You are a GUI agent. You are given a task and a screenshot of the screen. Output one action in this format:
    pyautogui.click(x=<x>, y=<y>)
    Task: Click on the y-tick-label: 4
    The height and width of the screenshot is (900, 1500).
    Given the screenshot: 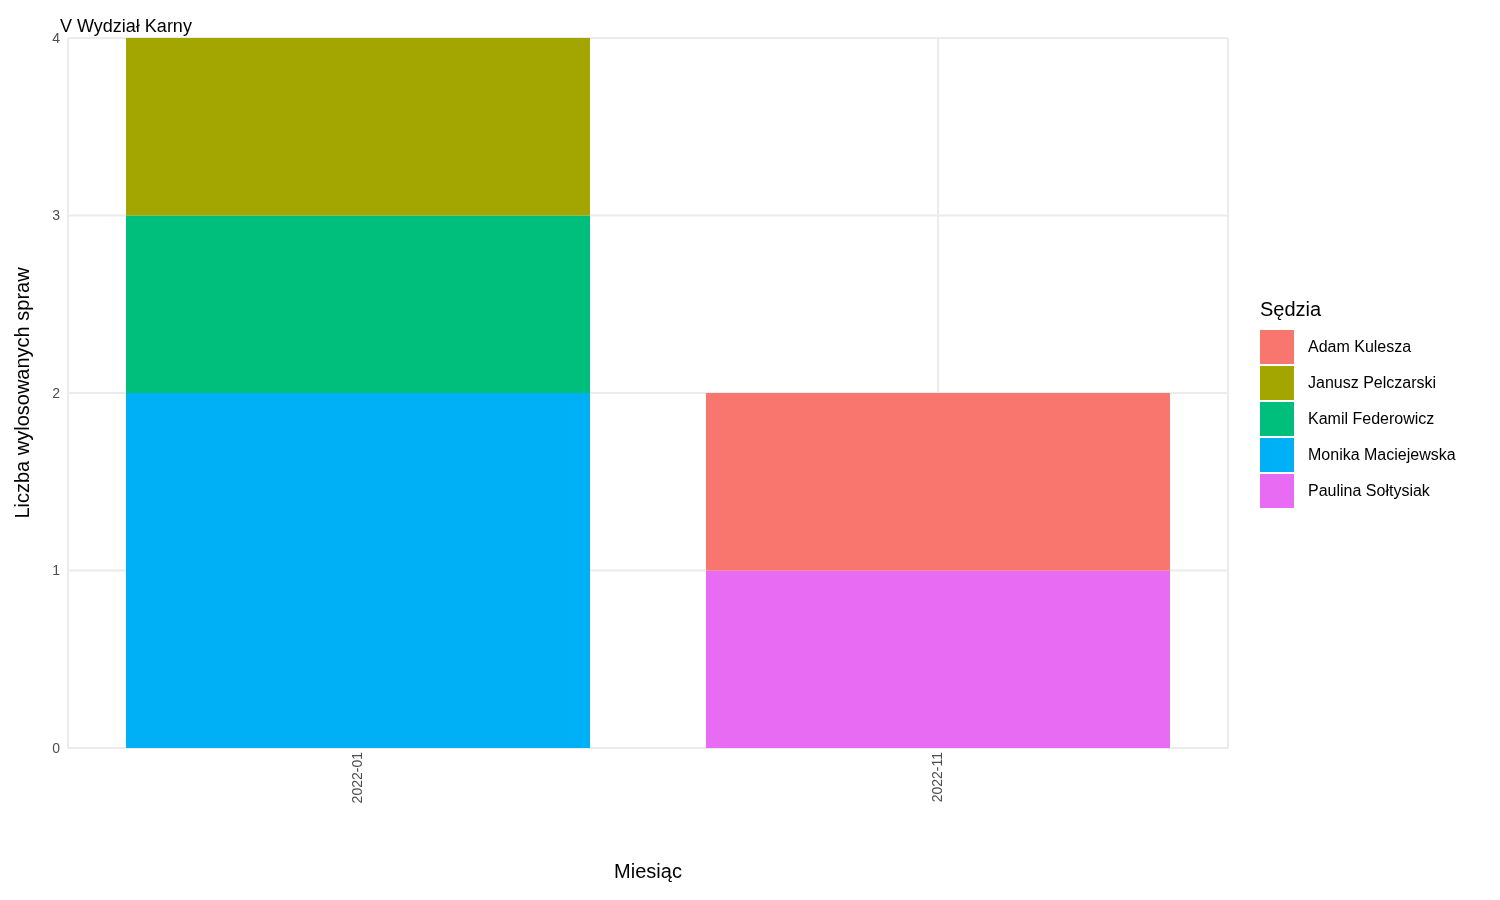 What is the action you would take?
    pyautogui.click(x=56, y=37)
    